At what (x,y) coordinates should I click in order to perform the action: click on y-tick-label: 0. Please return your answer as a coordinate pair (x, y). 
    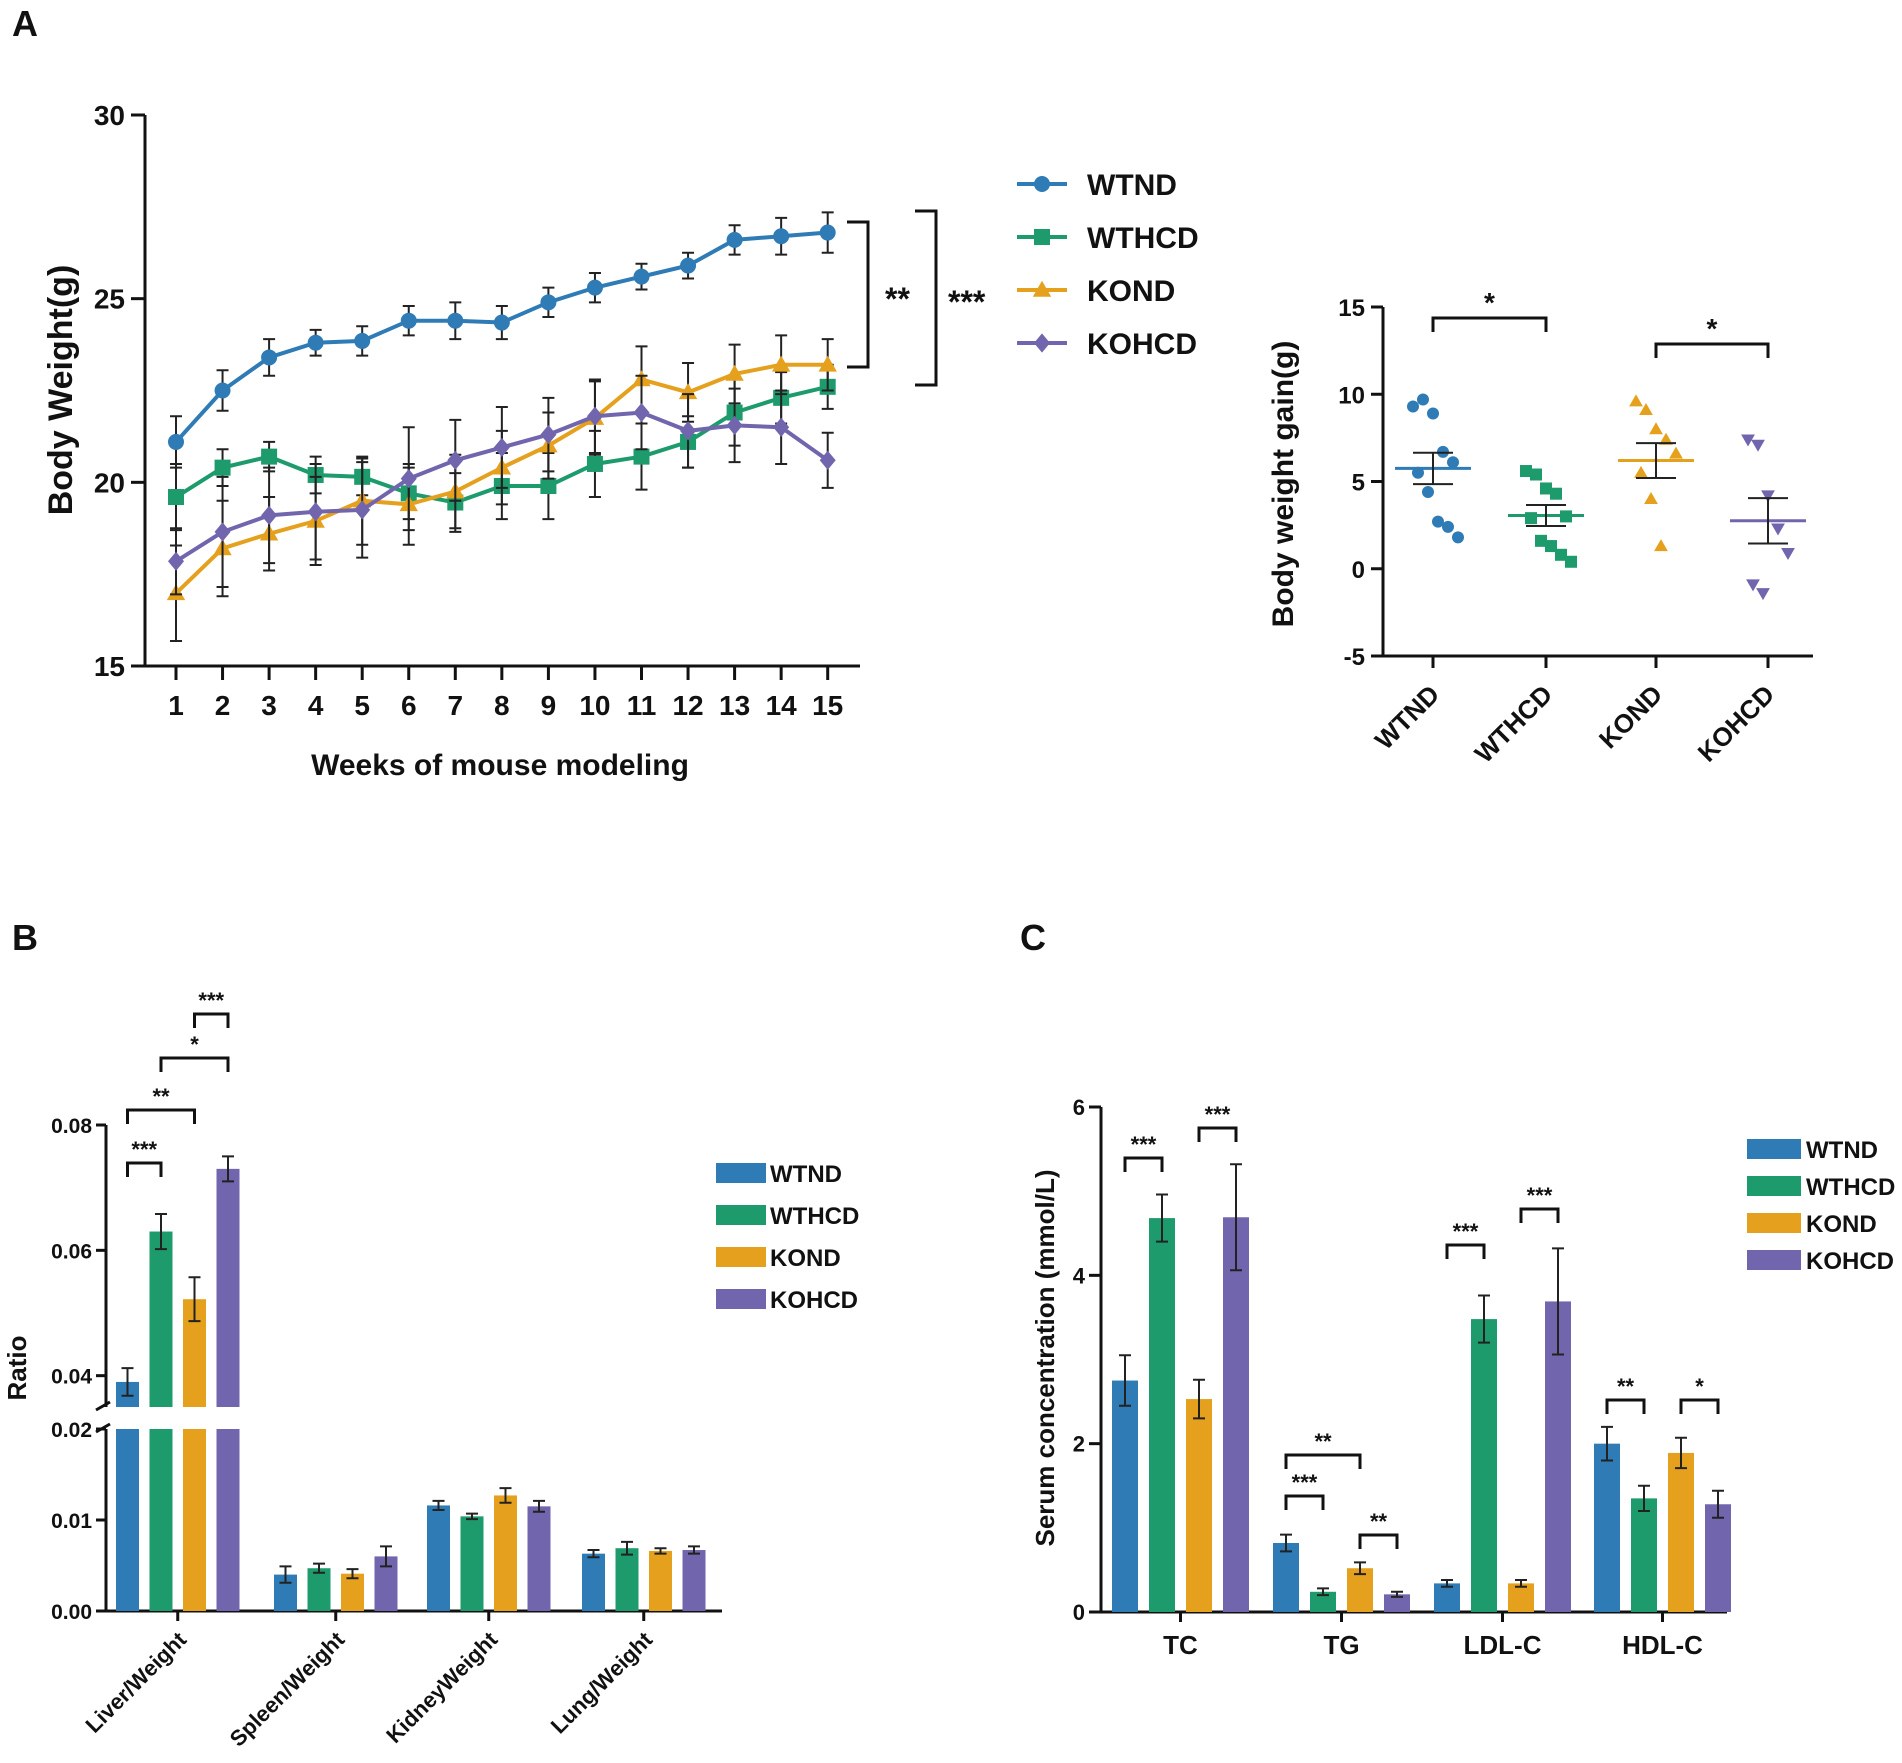
    Looking at the image, I should click on (1358, 570).